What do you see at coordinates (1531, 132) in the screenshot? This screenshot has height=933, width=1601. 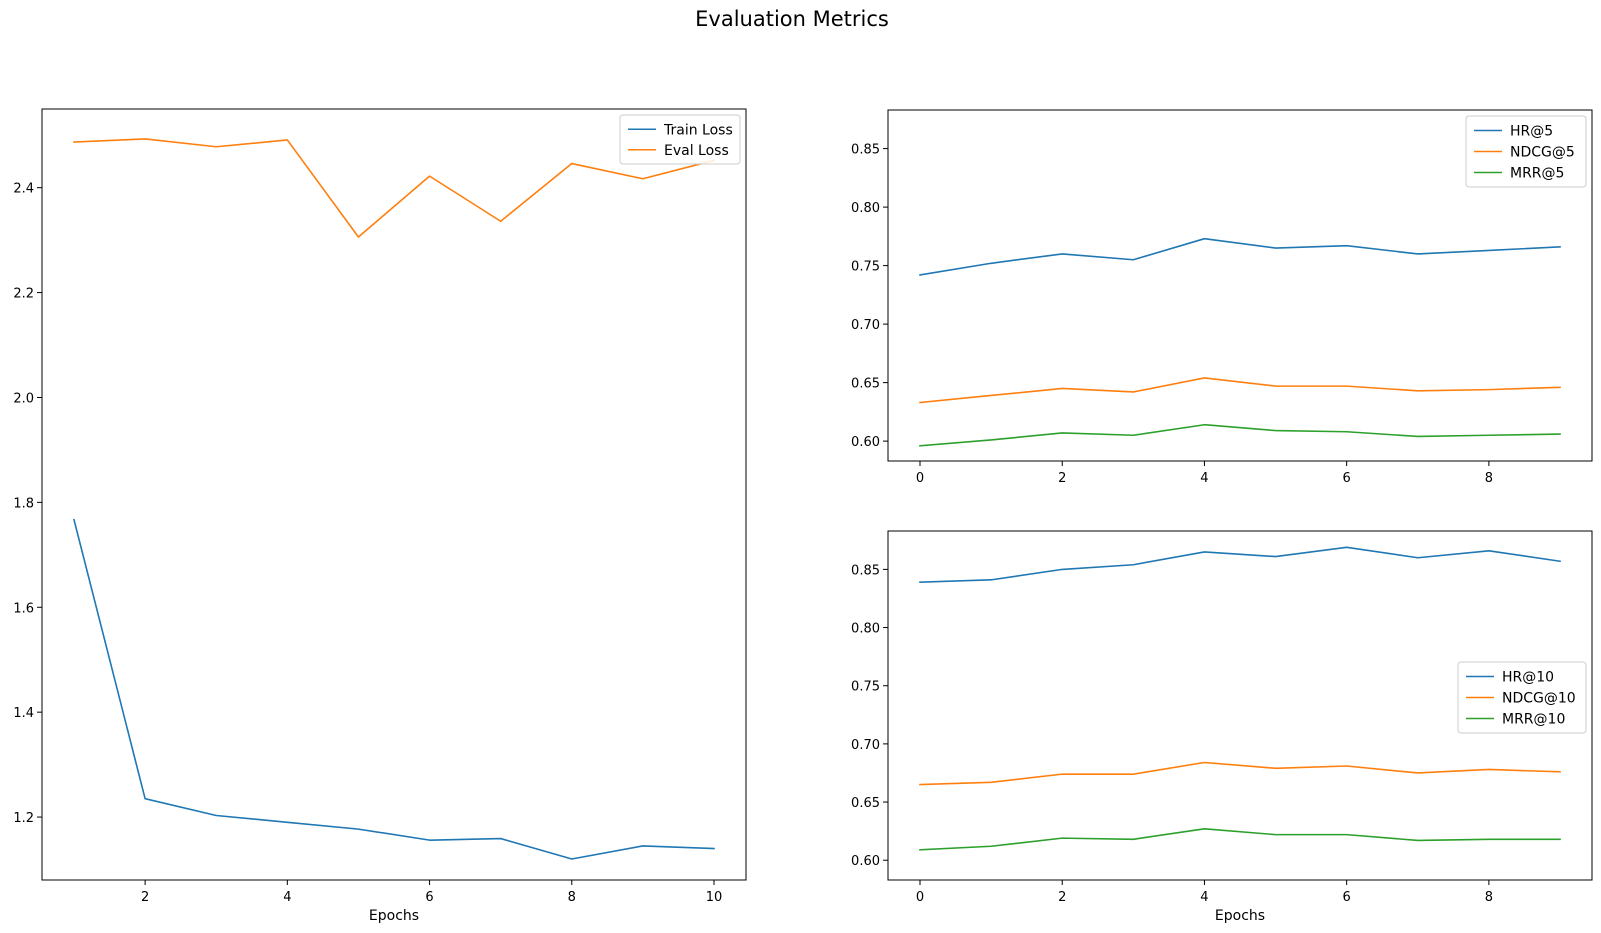 I see `legend-label: HR@5` at bounding box center [1531, 132].